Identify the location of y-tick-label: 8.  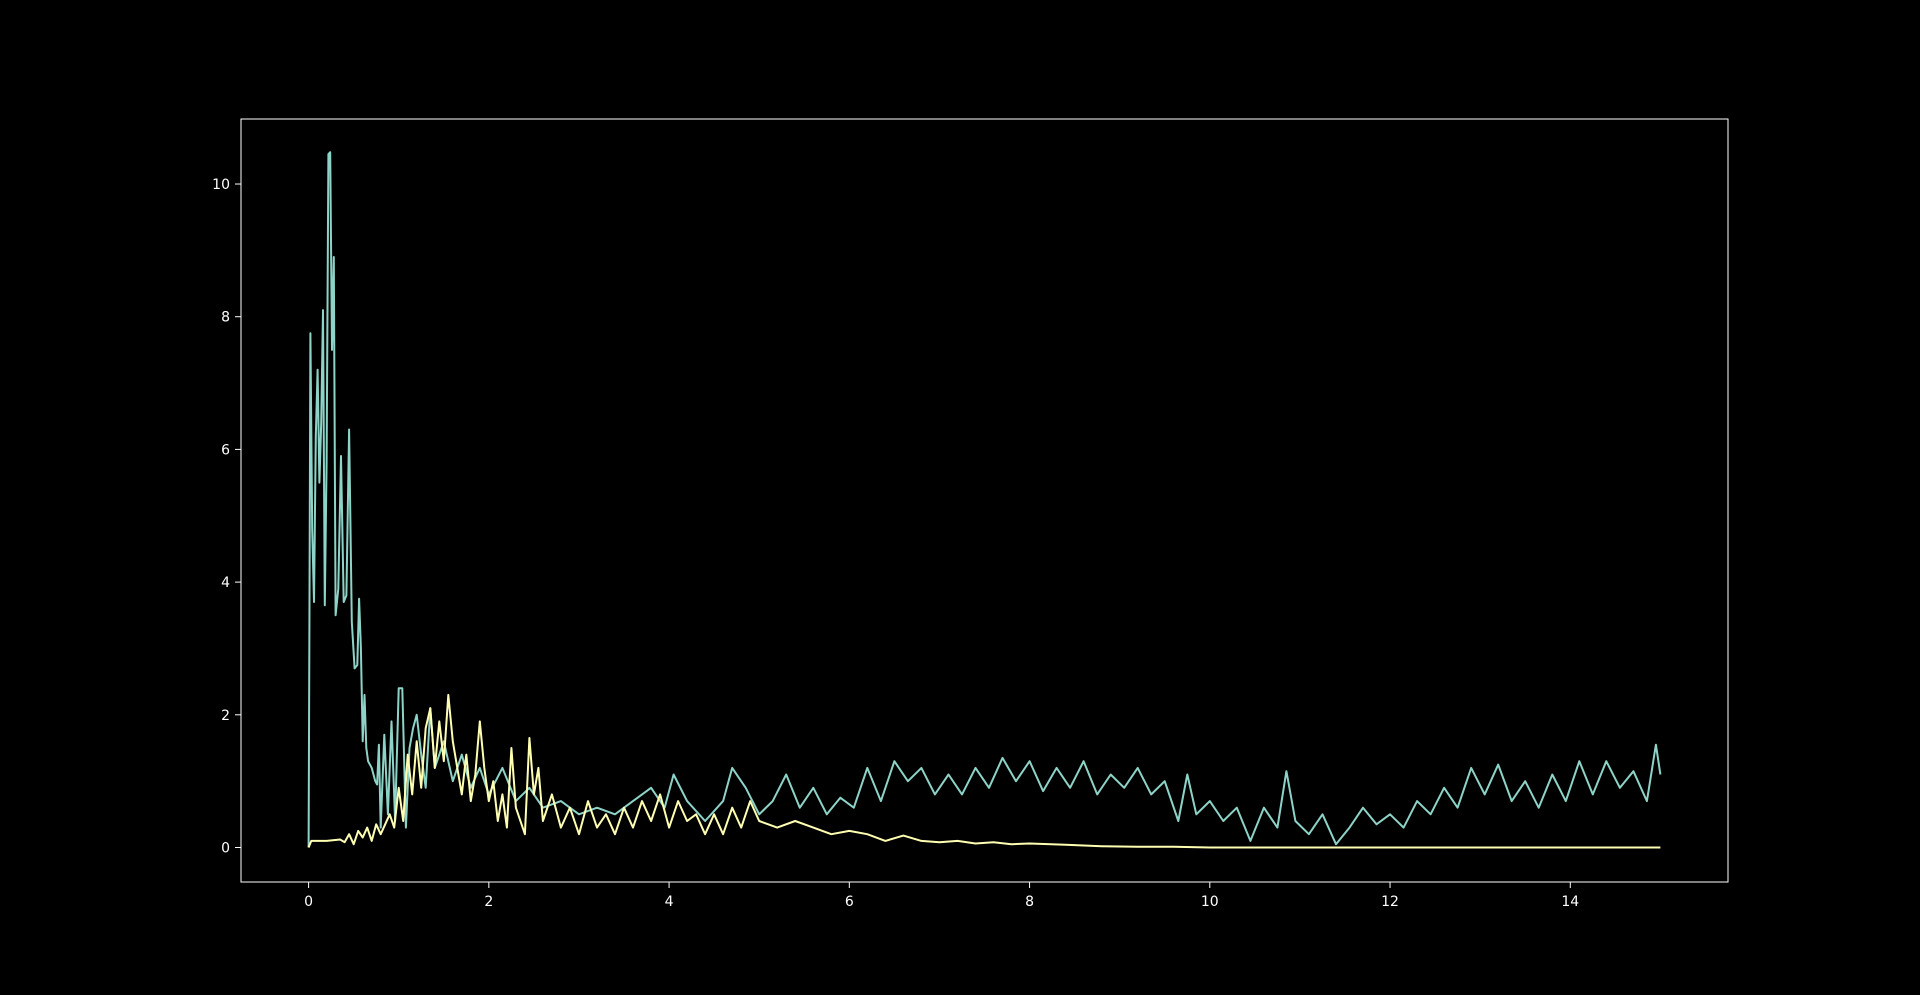
(225, 318).